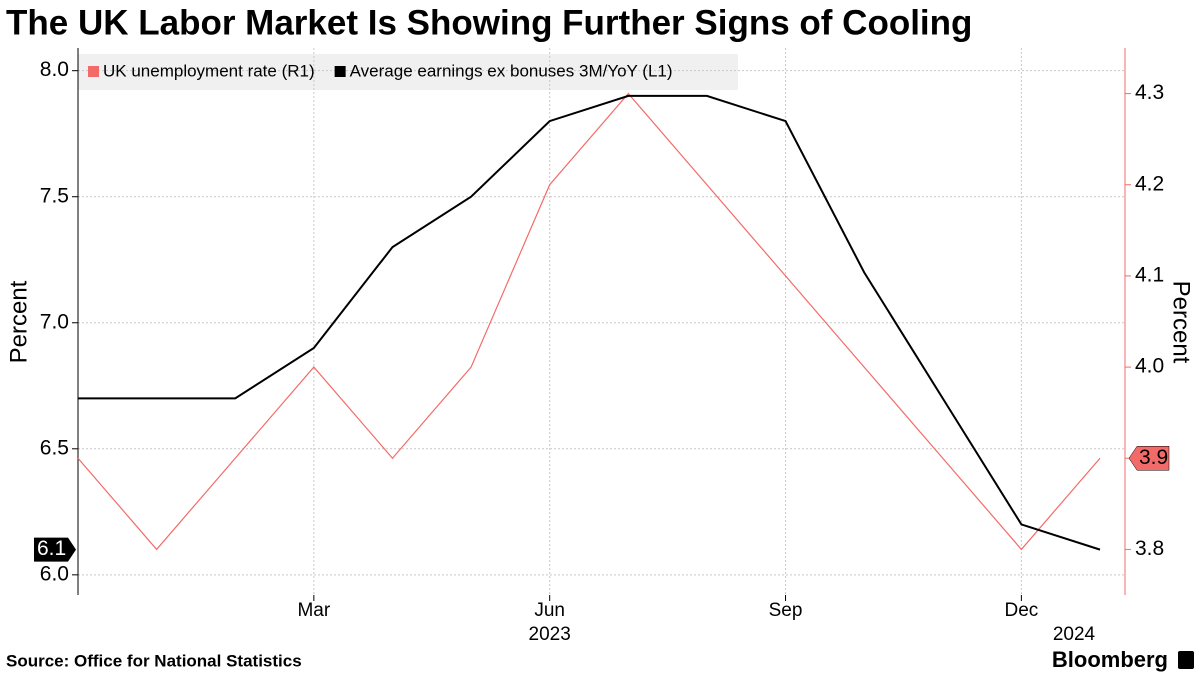  Describe the element at coordinates (54, 195) in the screenshot. I see `y-tick-label: 7.5` at that location.